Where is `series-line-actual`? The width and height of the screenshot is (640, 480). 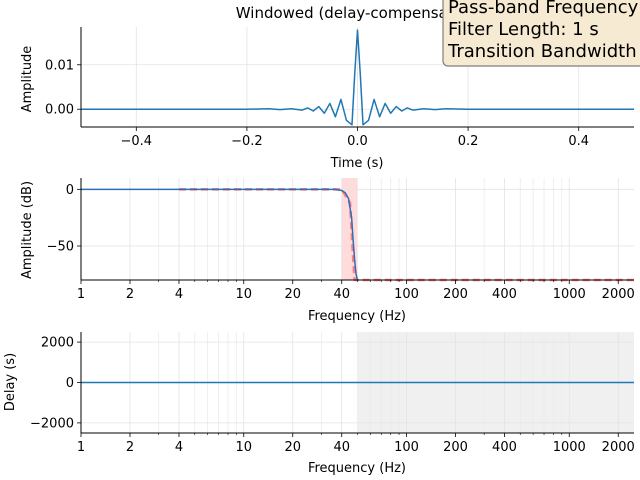
series-line-actual is located at coordinates (220, 234).